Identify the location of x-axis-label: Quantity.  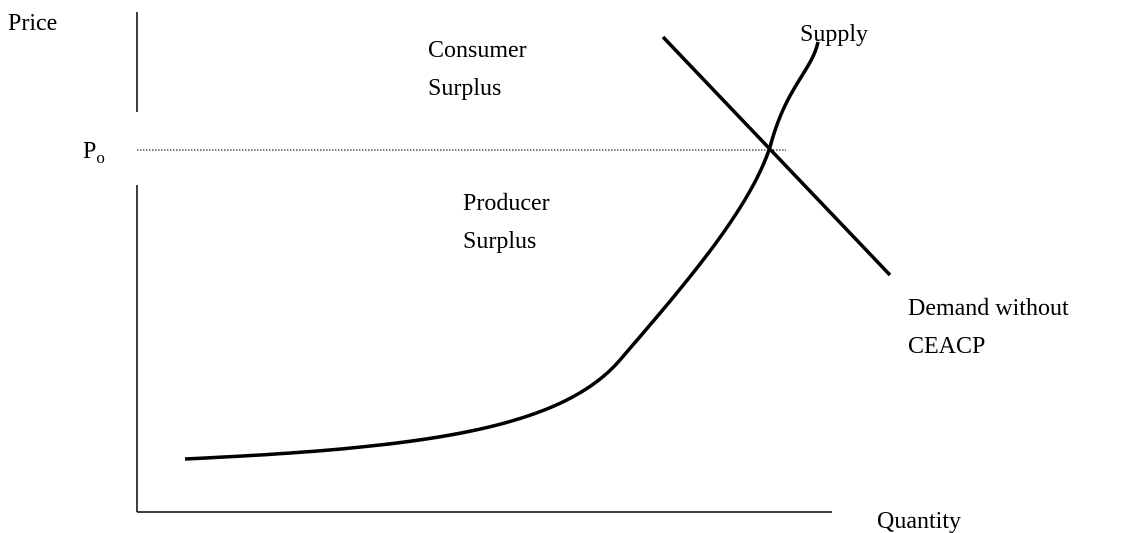
(919, 520).